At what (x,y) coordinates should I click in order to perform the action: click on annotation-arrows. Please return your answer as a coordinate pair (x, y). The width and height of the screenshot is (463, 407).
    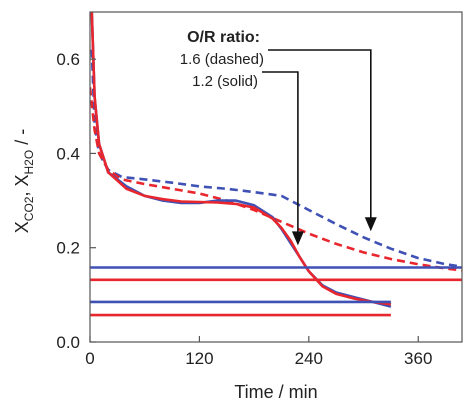
    Looking at the image, I should click on (319, 147).